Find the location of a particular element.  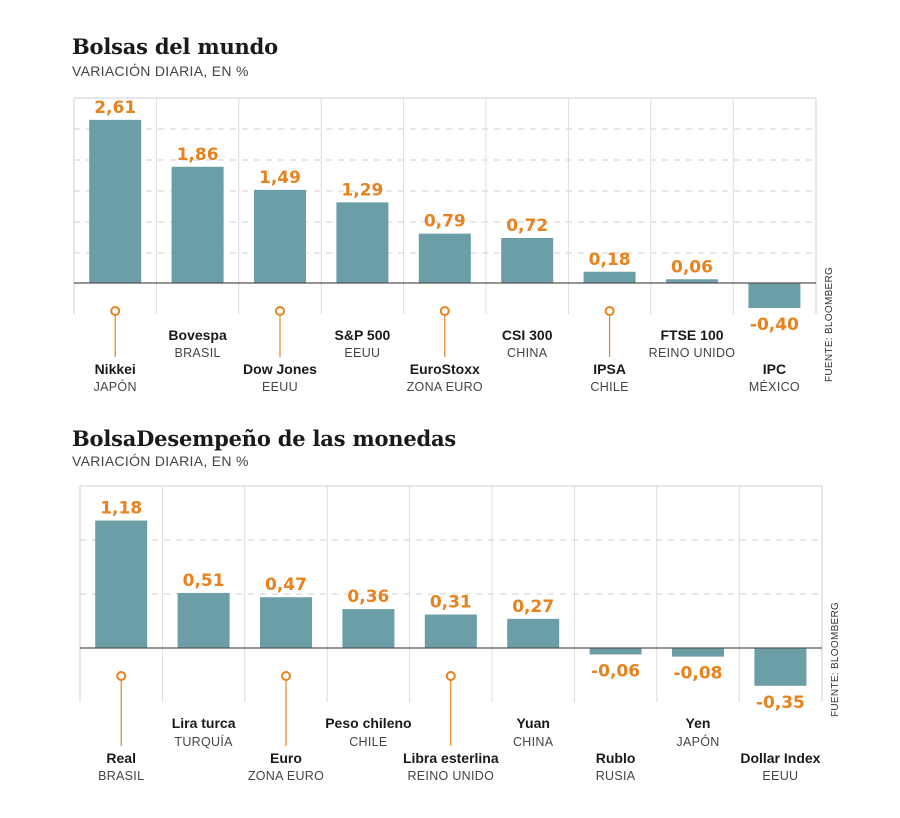

category-country-7: CHILE is located at coordinates (609, 387).